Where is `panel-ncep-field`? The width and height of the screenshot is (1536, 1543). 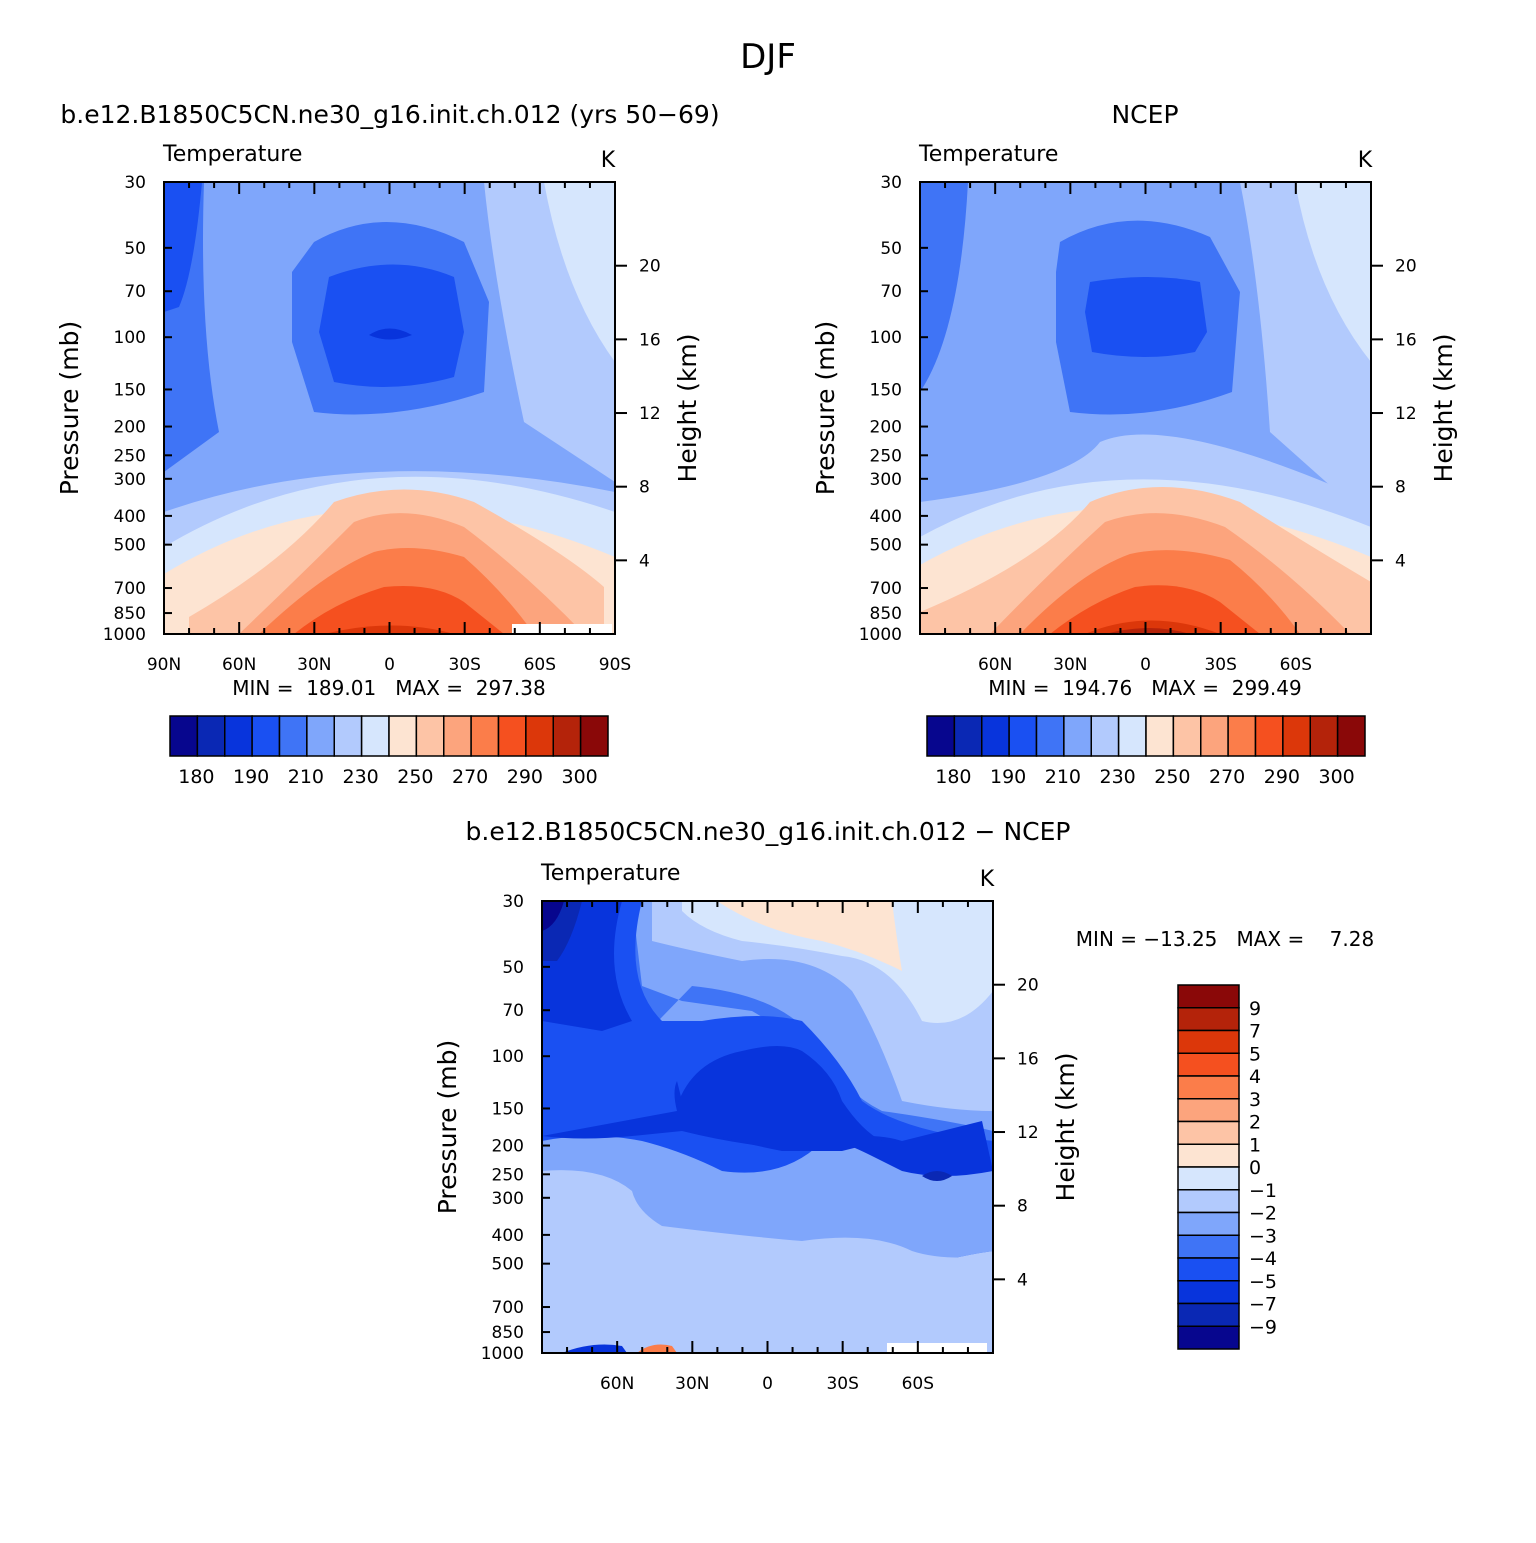 panel-ncep-field is located at coordinates (1145, 408).